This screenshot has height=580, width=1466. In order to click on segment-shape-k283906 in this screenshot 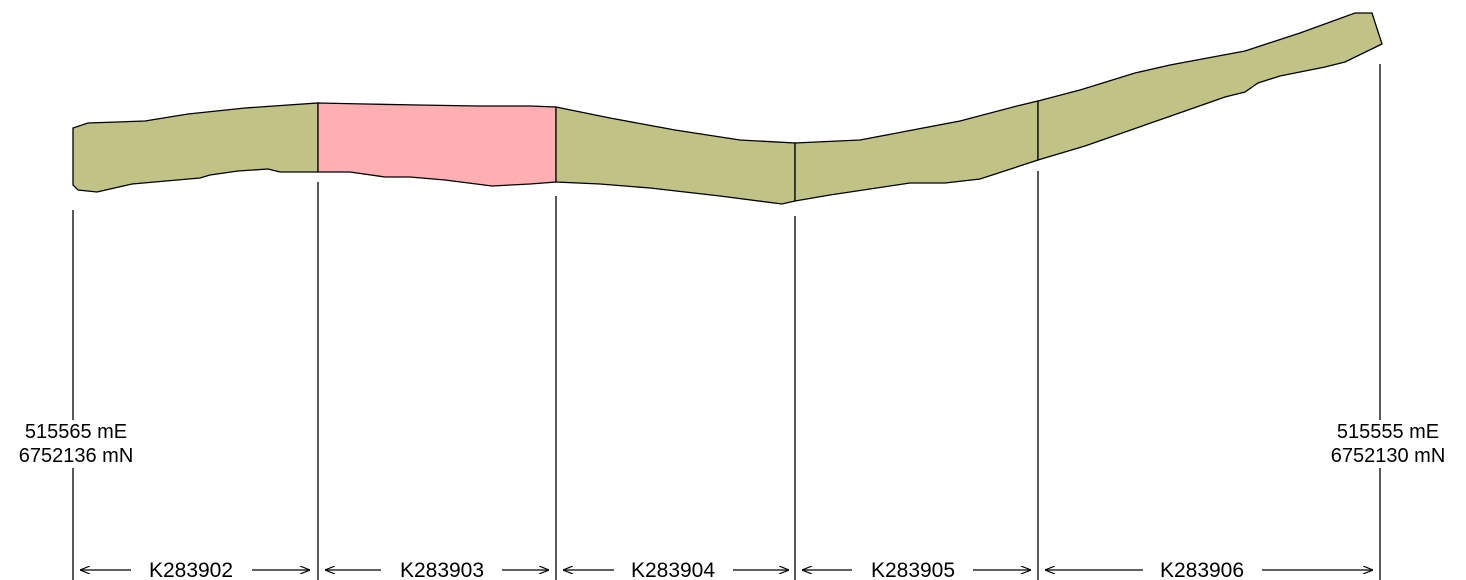, I will do `click(1210, 86)`.